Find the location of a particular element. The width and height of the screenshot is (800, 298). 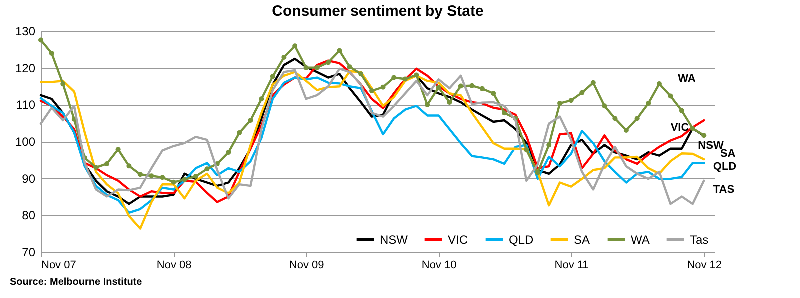

annotation: WA is located at coordinates (687, 79).